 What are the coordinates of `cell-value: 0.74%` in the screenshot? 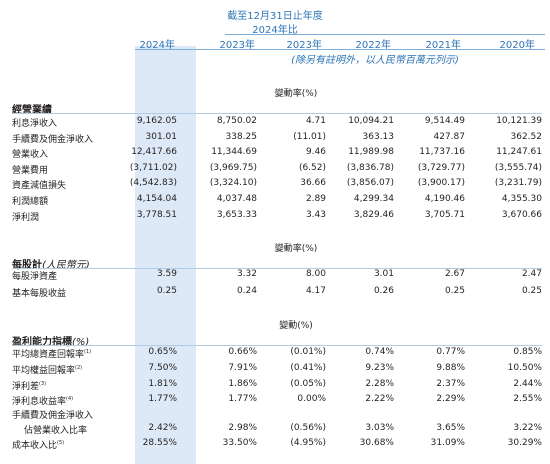 It's located at (379, 352).